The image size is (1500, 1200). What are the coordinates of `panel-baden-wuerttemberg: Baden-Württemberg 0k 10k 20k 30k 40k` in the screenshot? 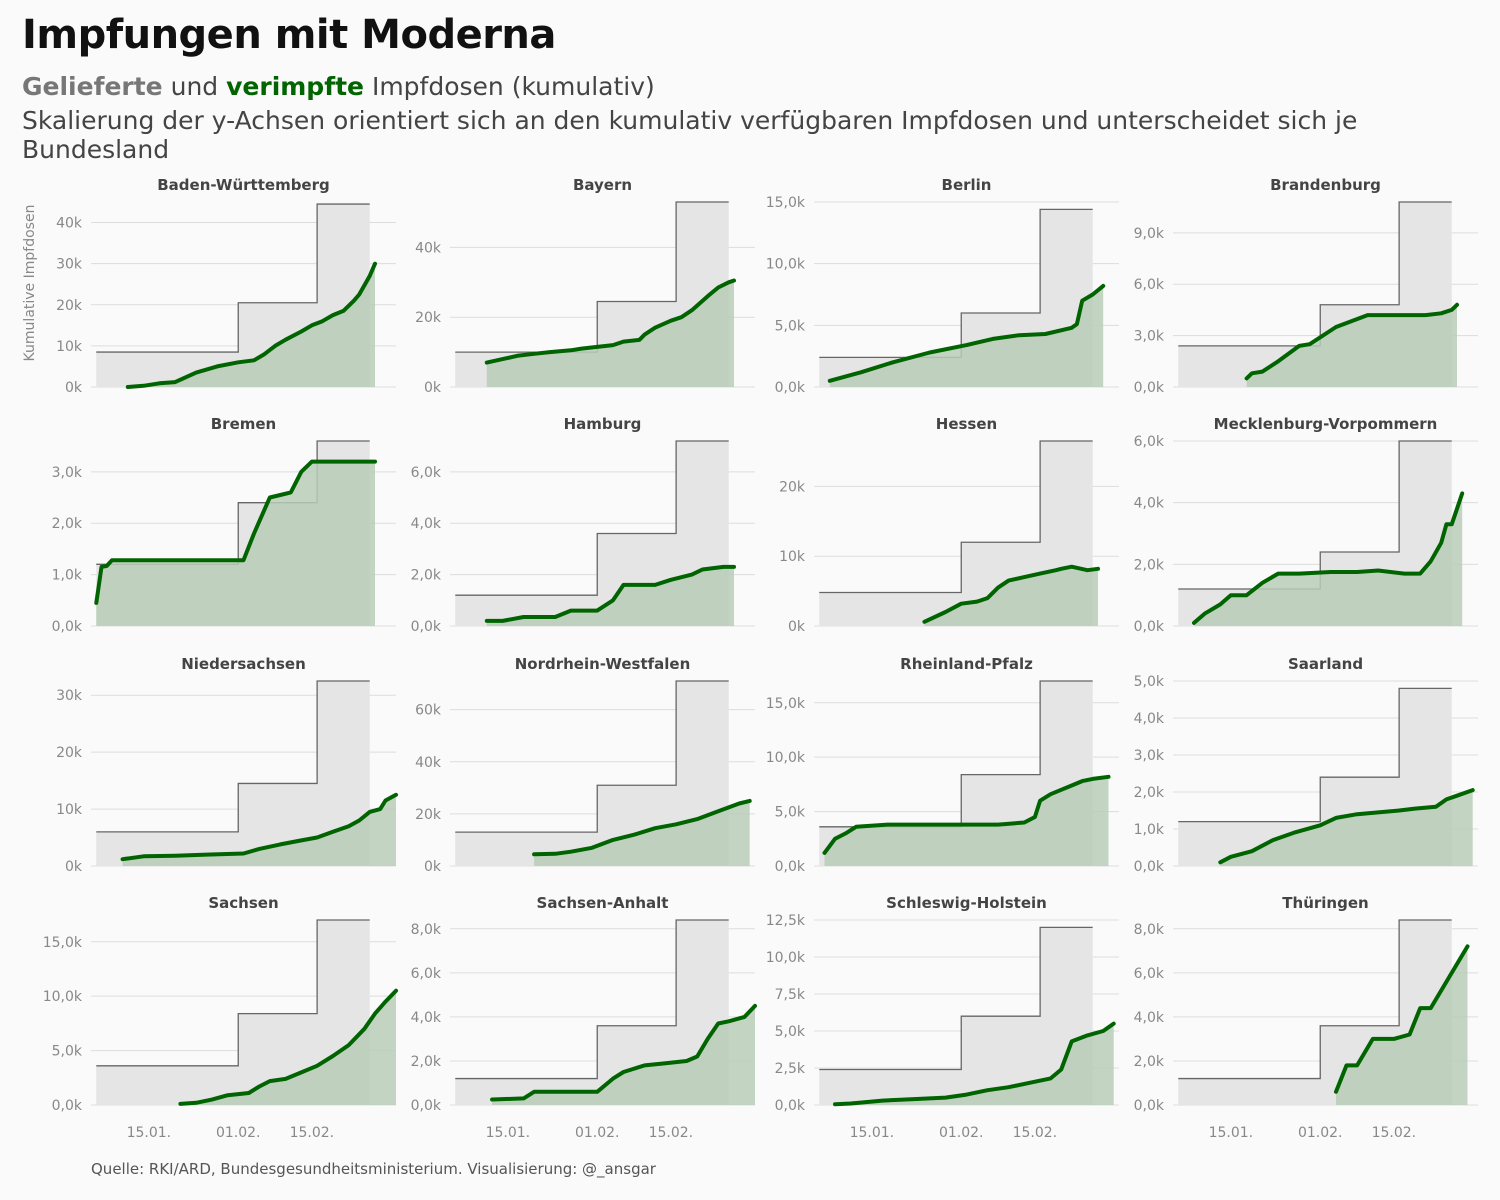 It's located at (226, 286).